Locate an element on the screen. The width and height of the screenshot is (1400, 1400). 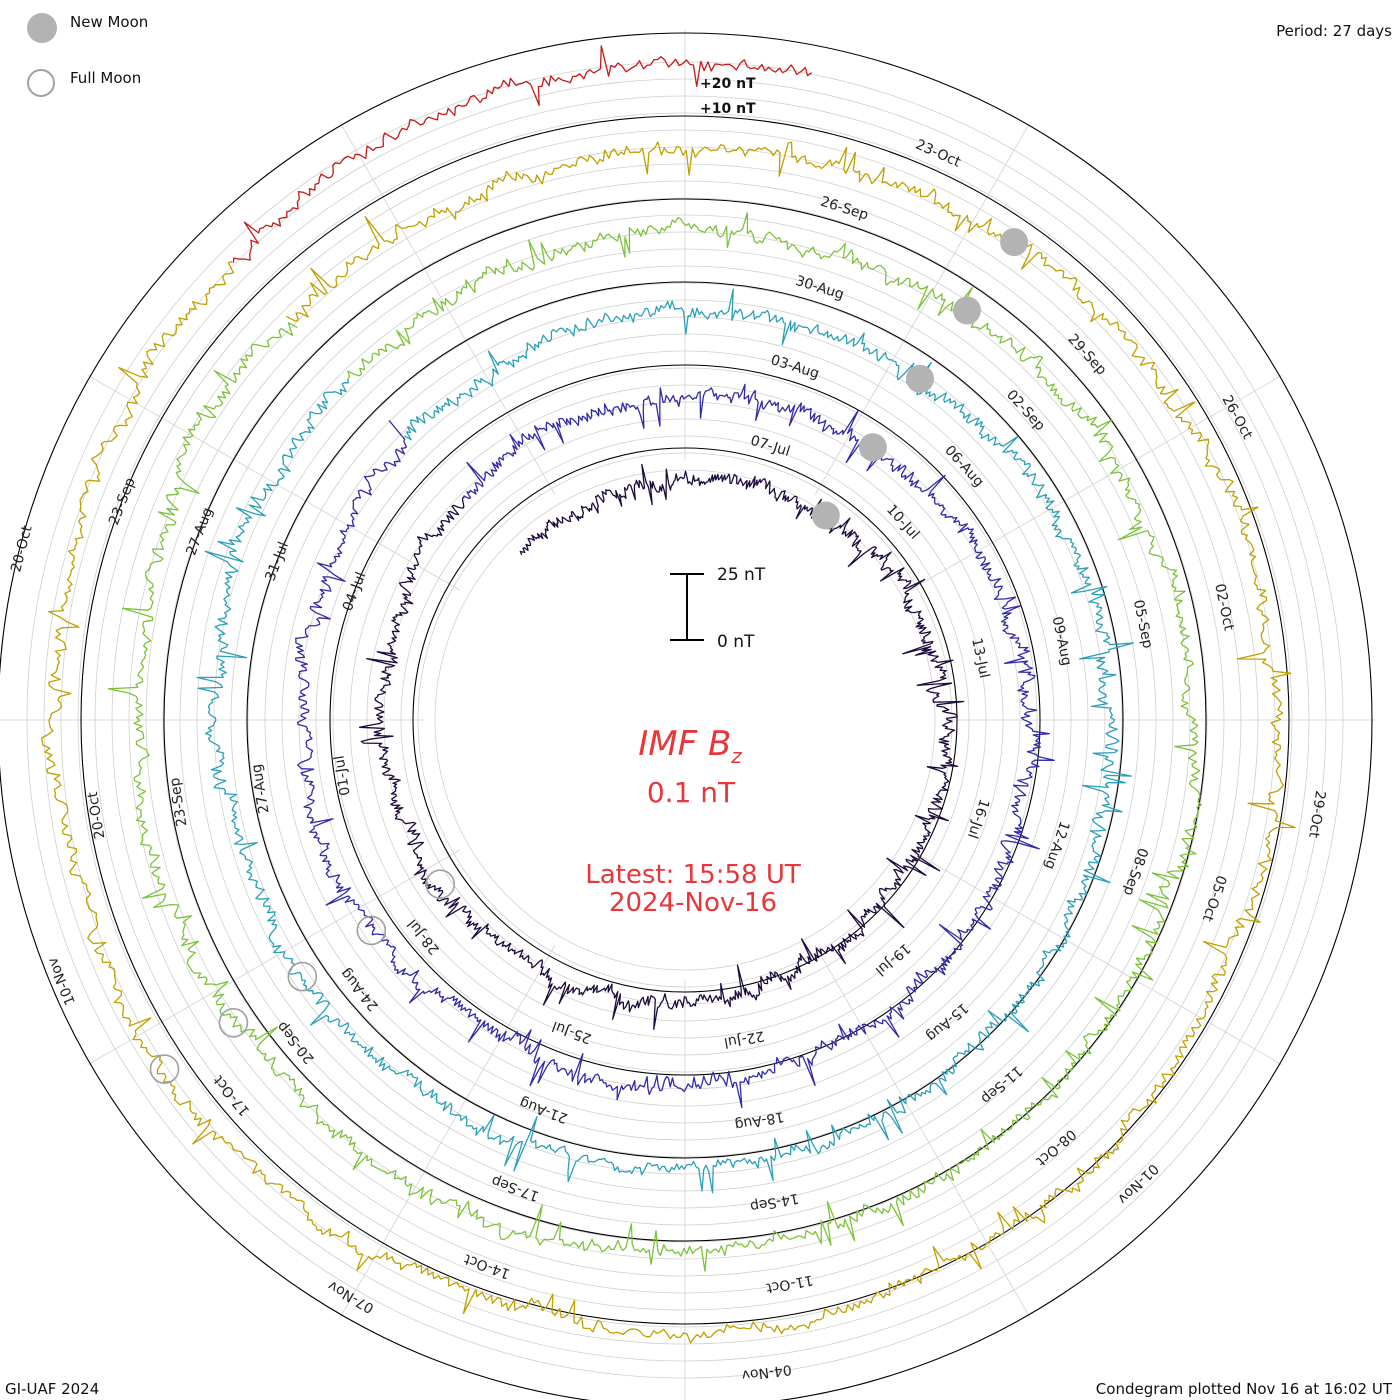
date-label: 16-Jul is located at coordinates (978, 819).